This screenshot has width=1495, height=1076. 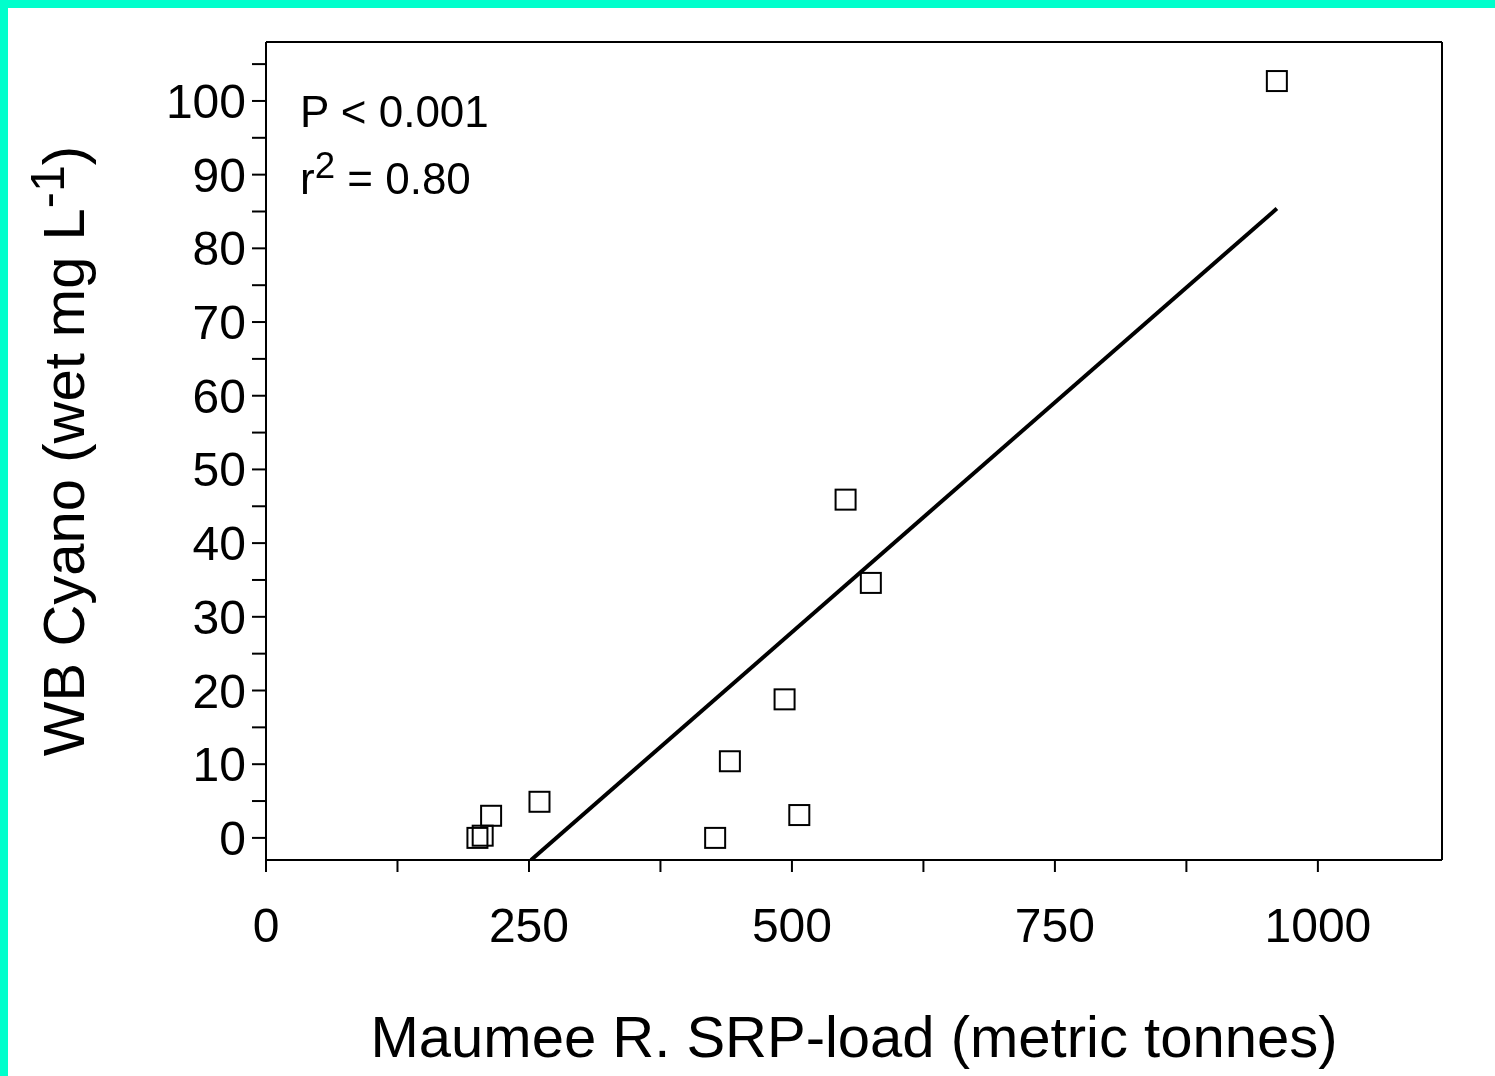 What do you see at coordinates (219, 175) in the screenshot?
I see `y-tick-label: 90` at bounding box center [219, 175].